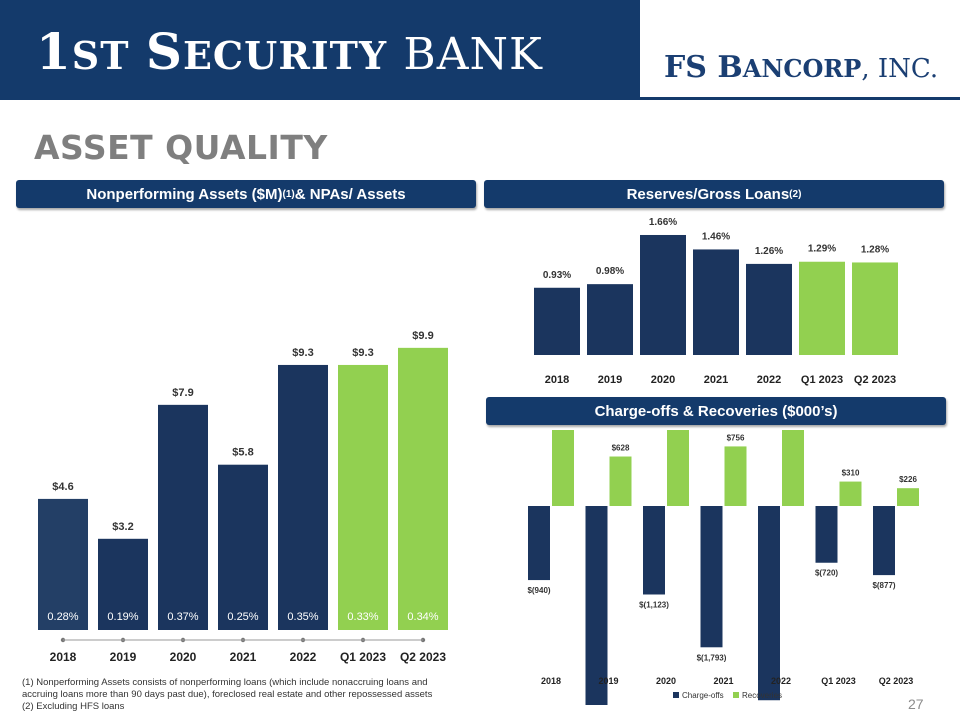 Image resolution: width=960 pixels, height=720 pixels. I want to click on company-logo: FS BANCORP, INC., so click(801, 67).